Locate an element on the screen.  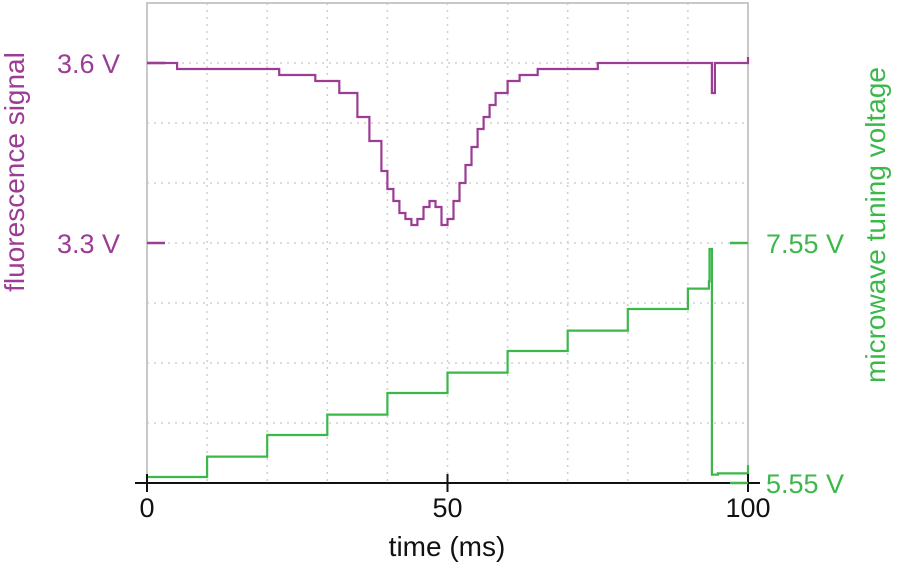
x-axis-title: time (ms) is located at coordinates (447, 546).